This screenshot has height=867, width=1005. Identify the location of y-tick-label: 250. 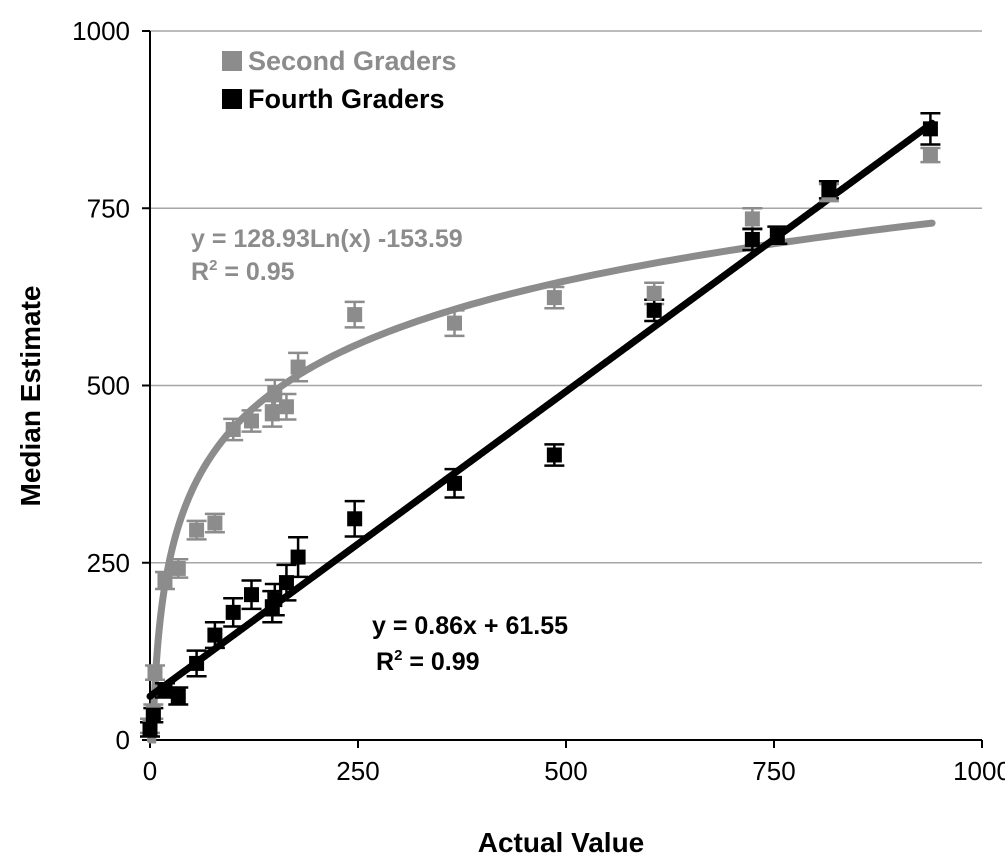
(108, 563).